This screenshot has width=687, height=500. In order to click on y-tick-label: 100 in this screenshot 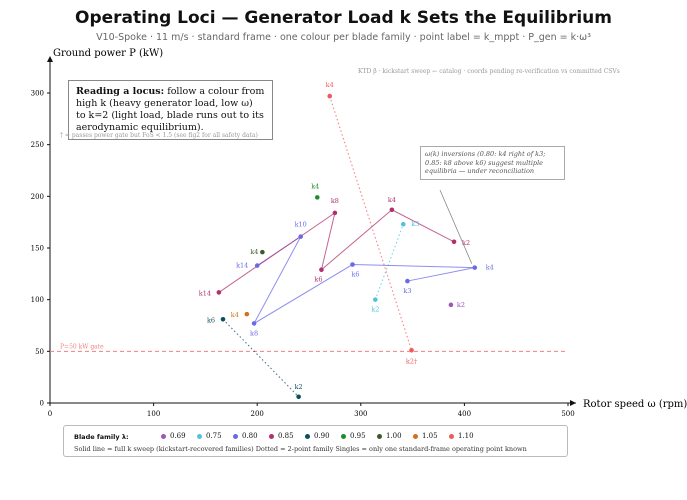, I will do `click(37, 300)`.